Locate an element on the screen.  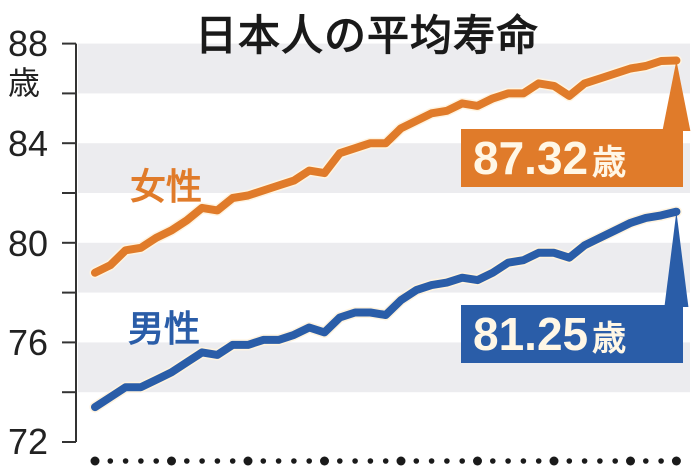
y-tick-84: 84 is located at coordinates (28, 143).